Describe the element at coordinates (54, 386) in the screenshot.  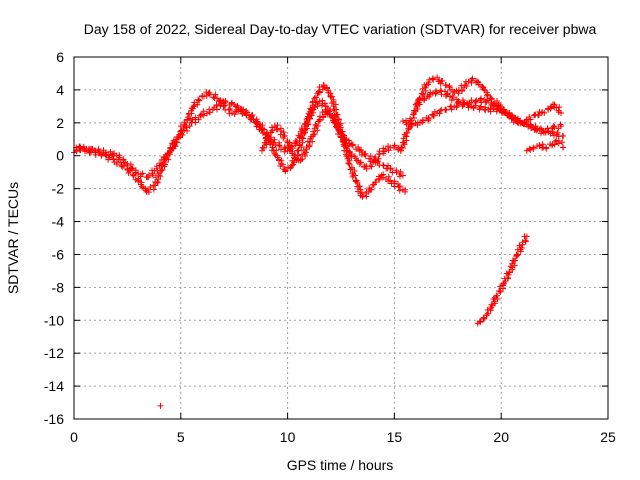
I see `y-tick-label: -14` at that location.